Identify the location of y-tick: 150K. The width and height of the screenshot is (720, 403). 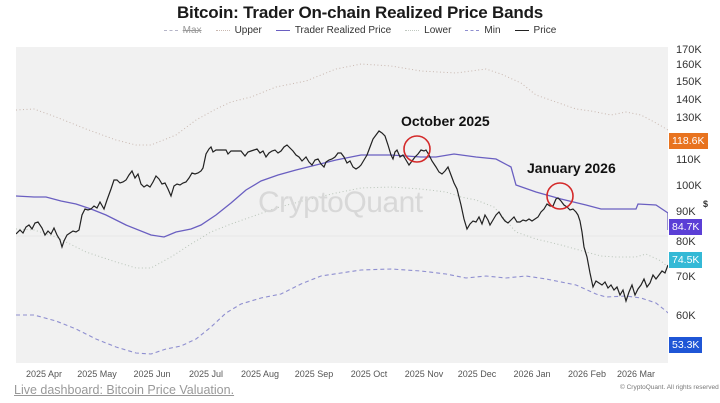
(689, 82).